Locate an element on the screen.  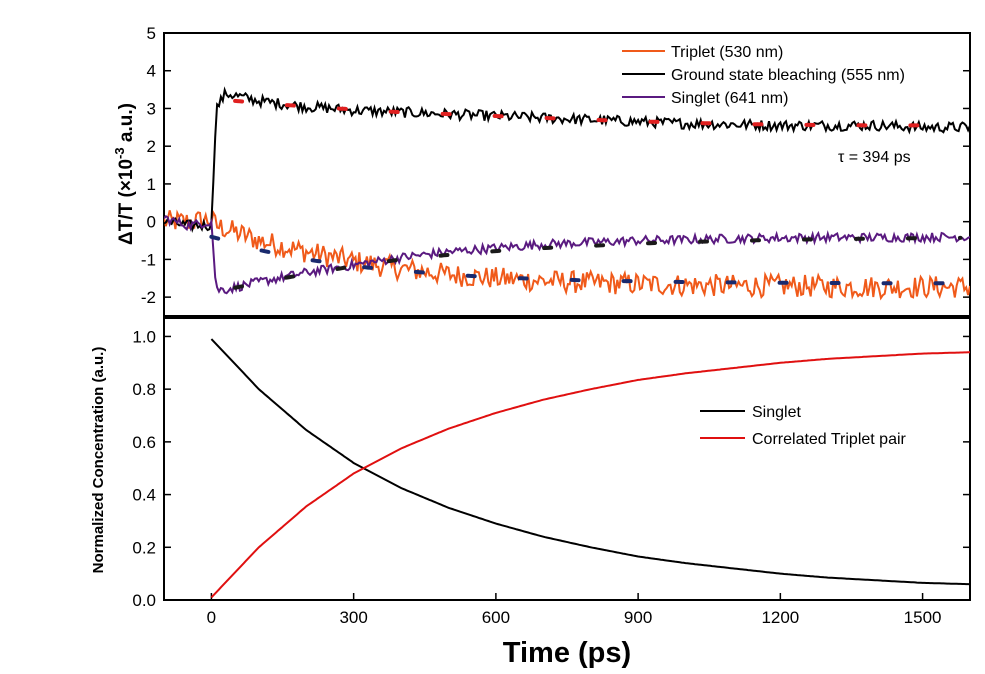
top-y-tick-label: 1 is located at coordinates (151, 184).